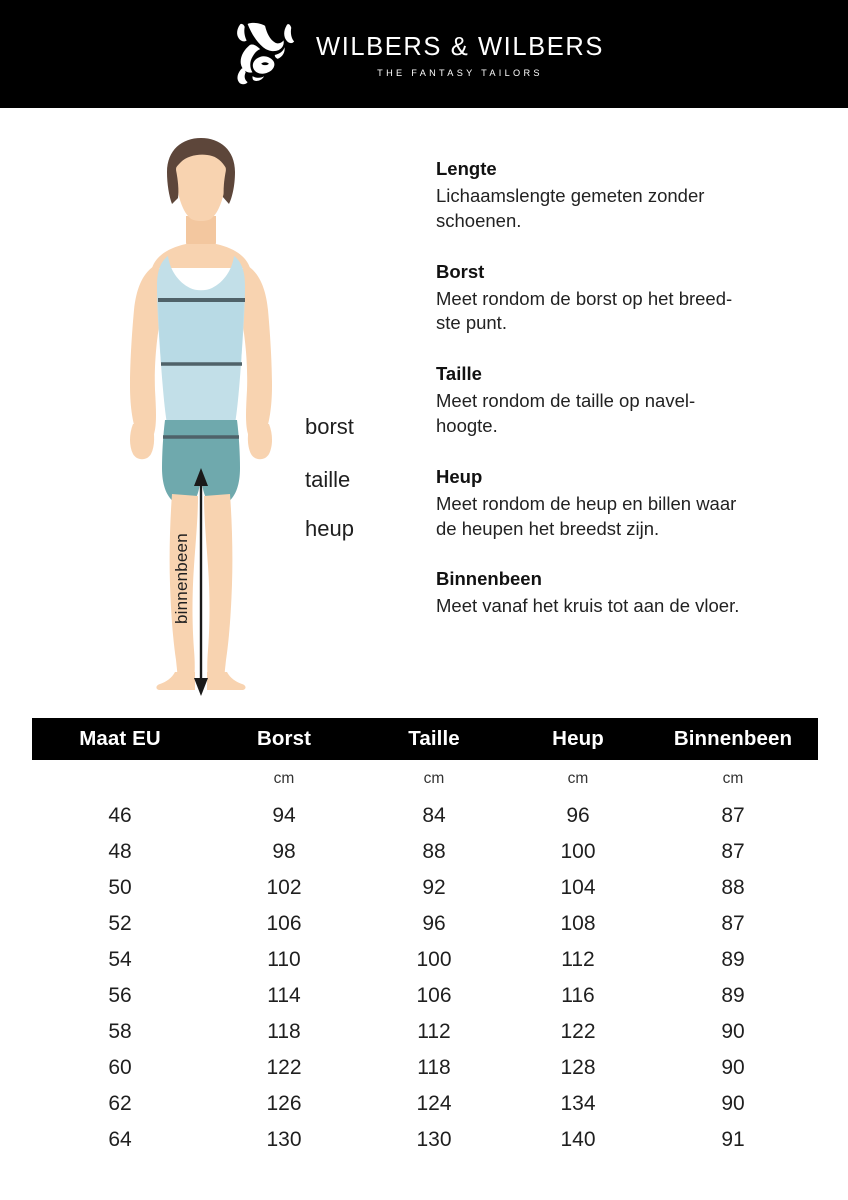  I want to click on cell-heup: 104, so click(578, 887).